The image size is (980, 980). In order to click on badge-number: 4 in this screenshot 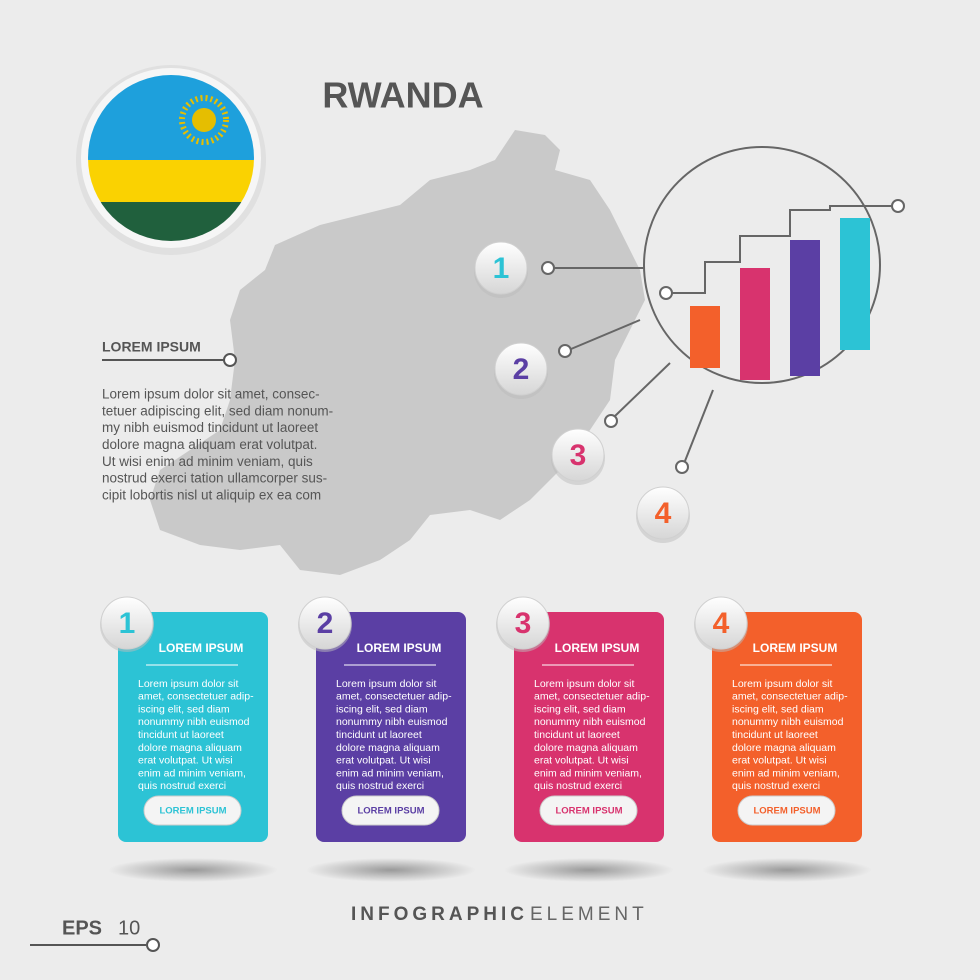, I will do `click(663, 513)`.